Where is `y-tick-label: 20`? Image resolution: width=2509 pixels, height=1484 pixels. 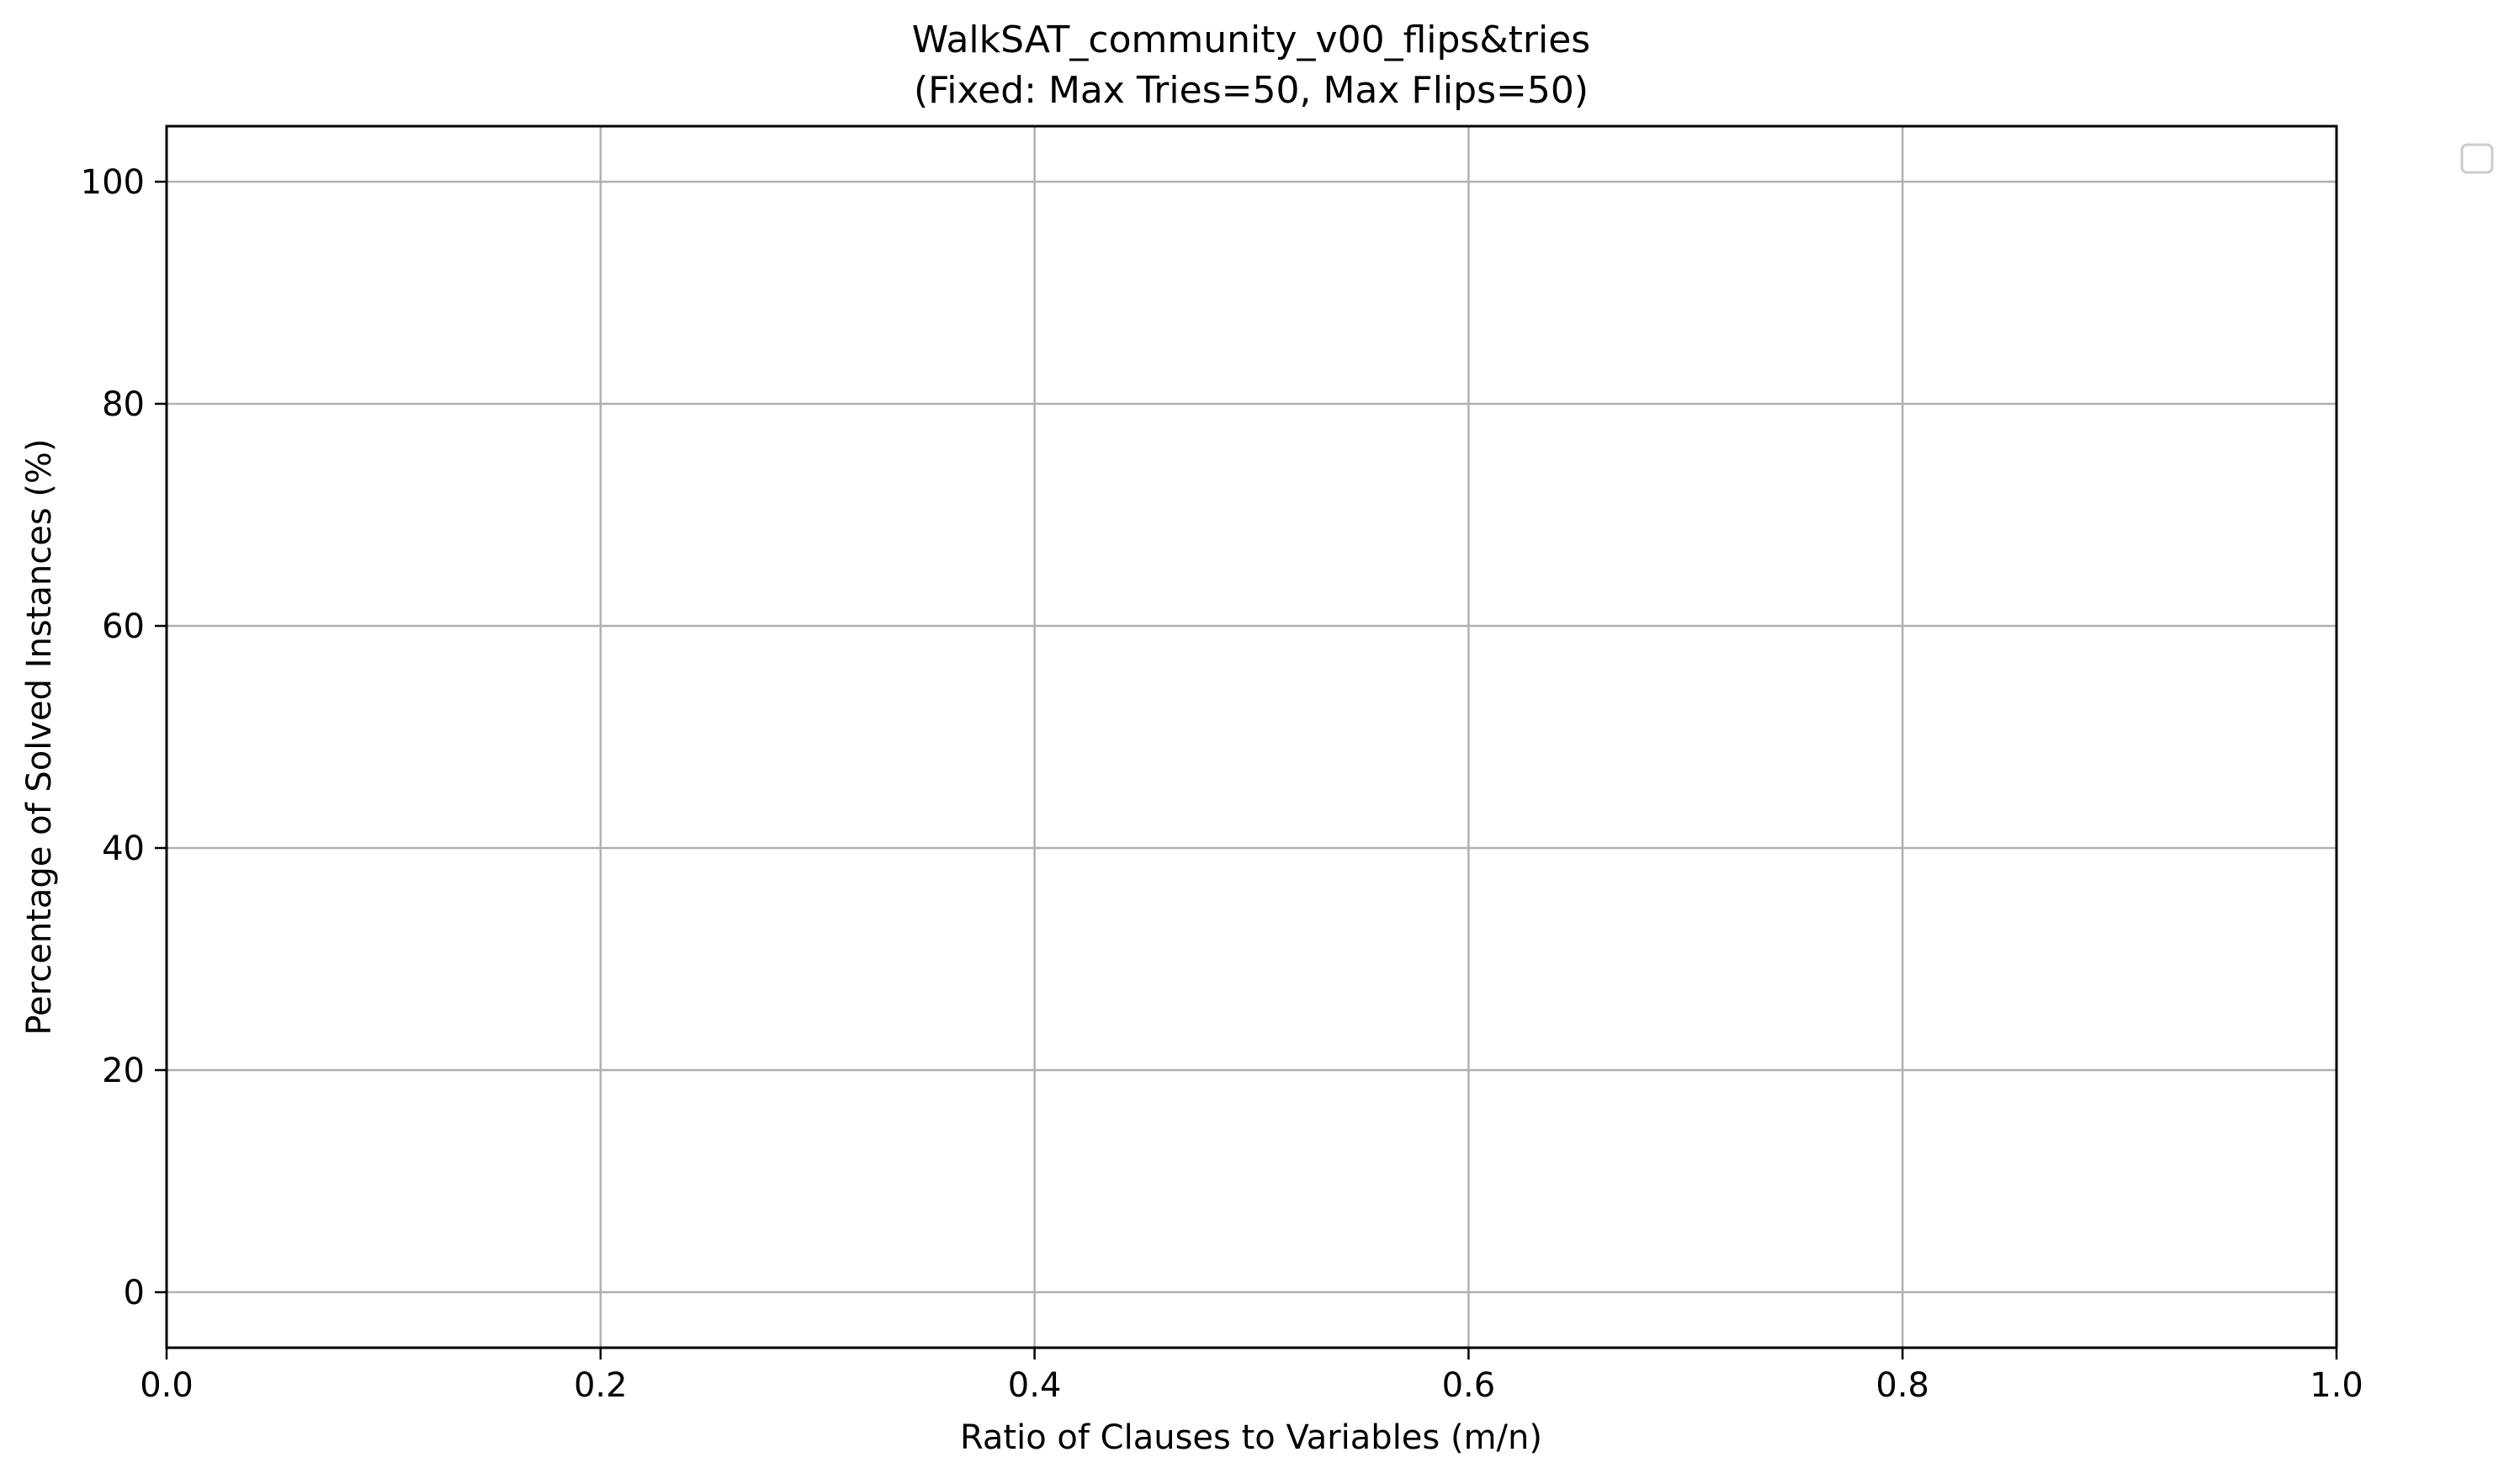 y-tick-label: 20 is located at coordinates (123, 1071).